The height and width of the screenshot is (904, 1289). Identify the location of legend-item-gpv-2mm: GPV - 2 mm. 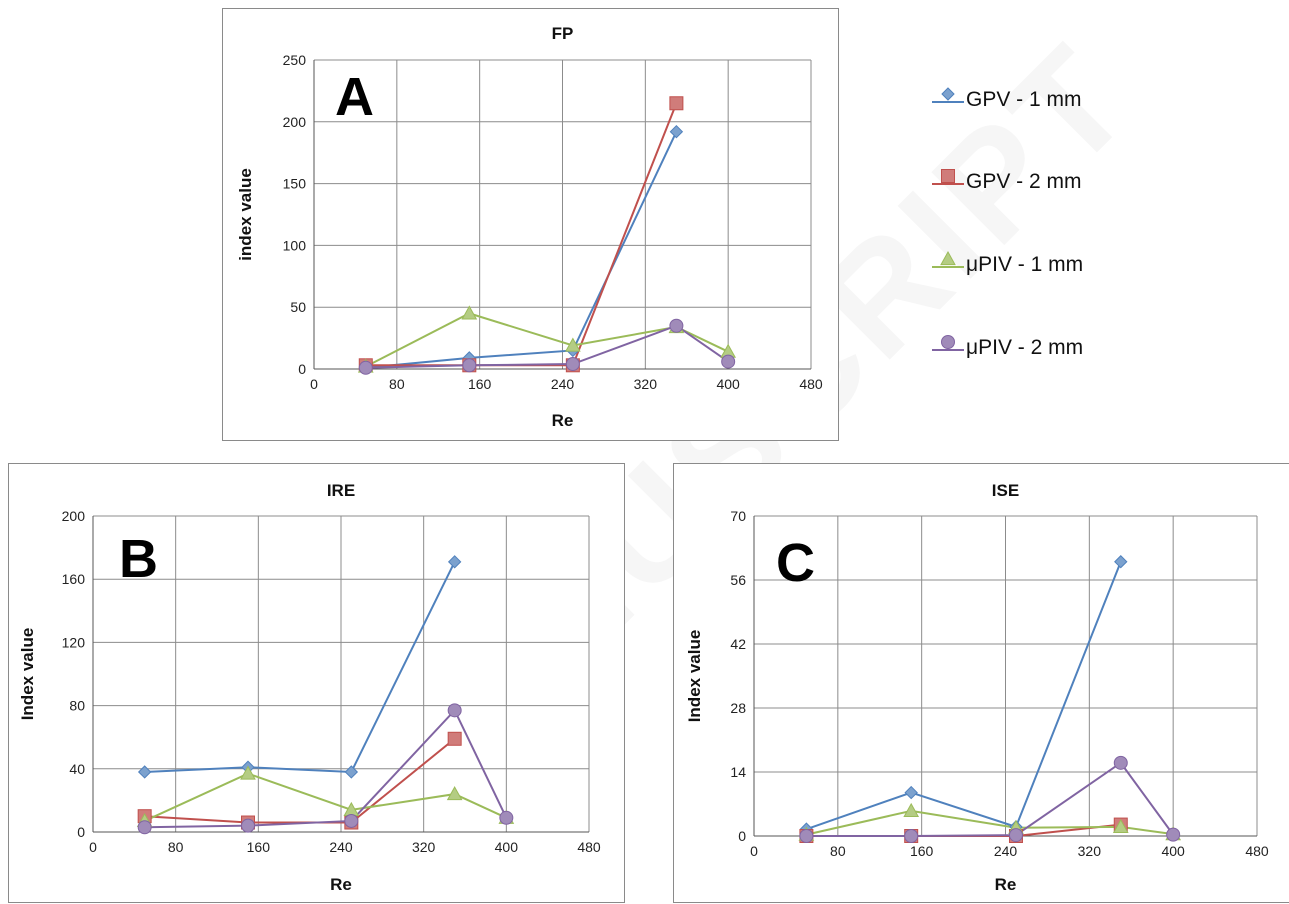
(1006, 182).